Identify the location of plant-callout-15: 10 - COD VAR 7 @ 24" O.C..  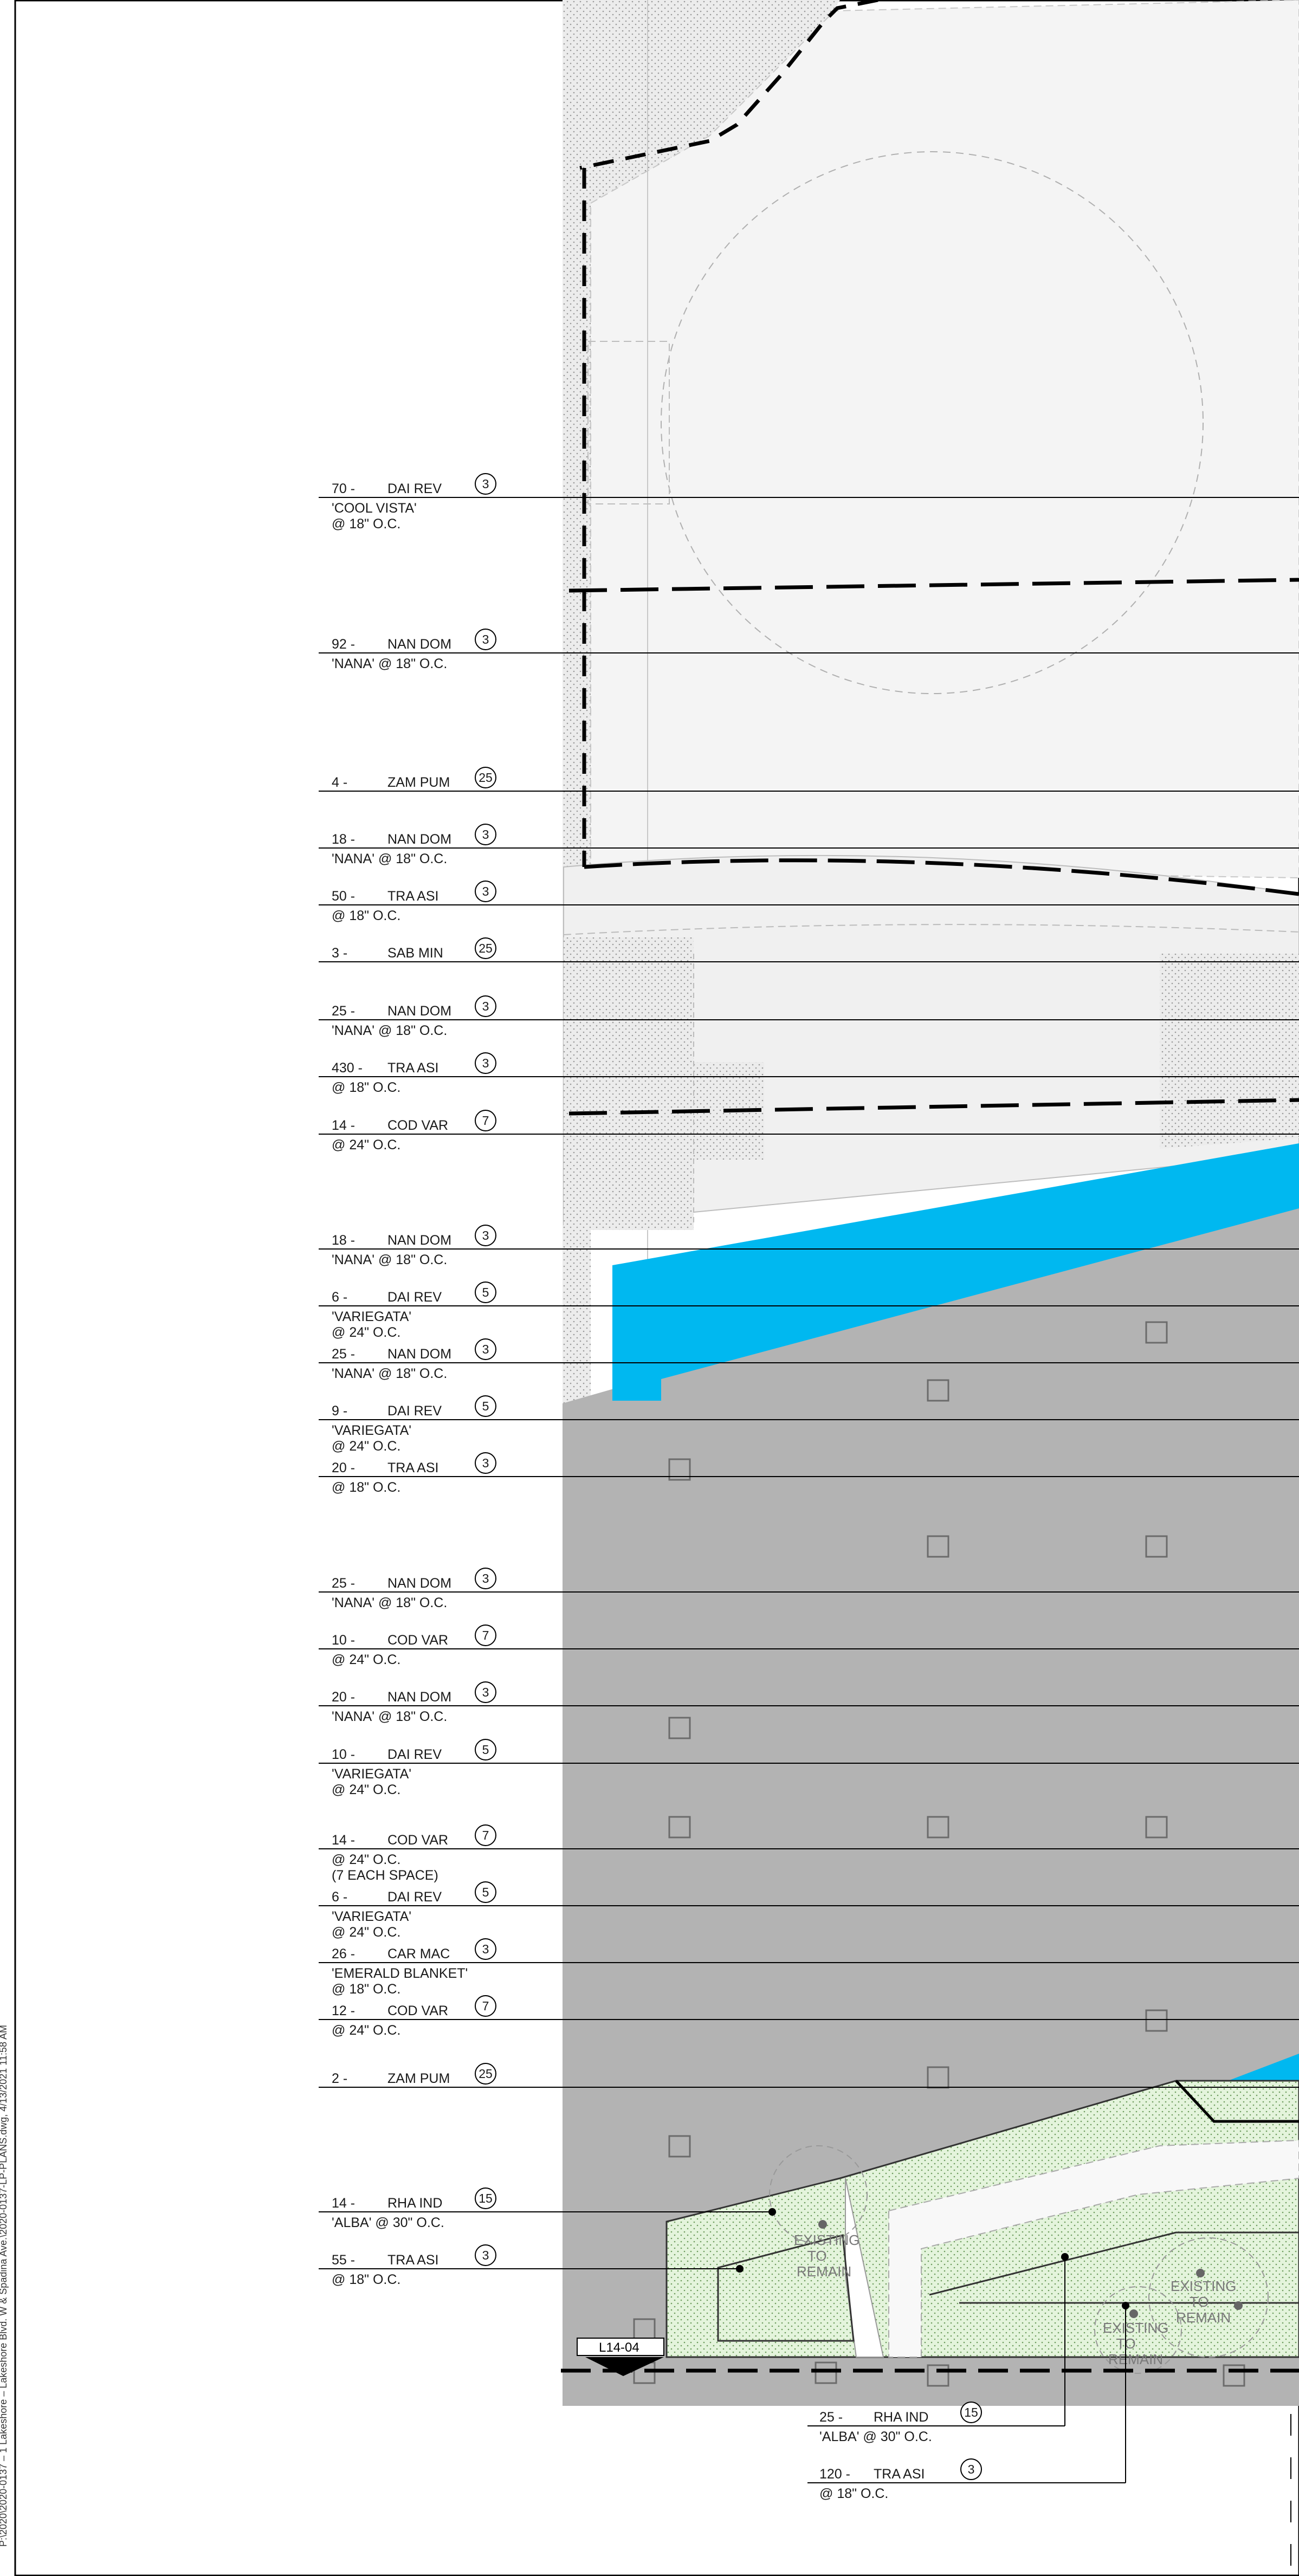
(809, 1645).